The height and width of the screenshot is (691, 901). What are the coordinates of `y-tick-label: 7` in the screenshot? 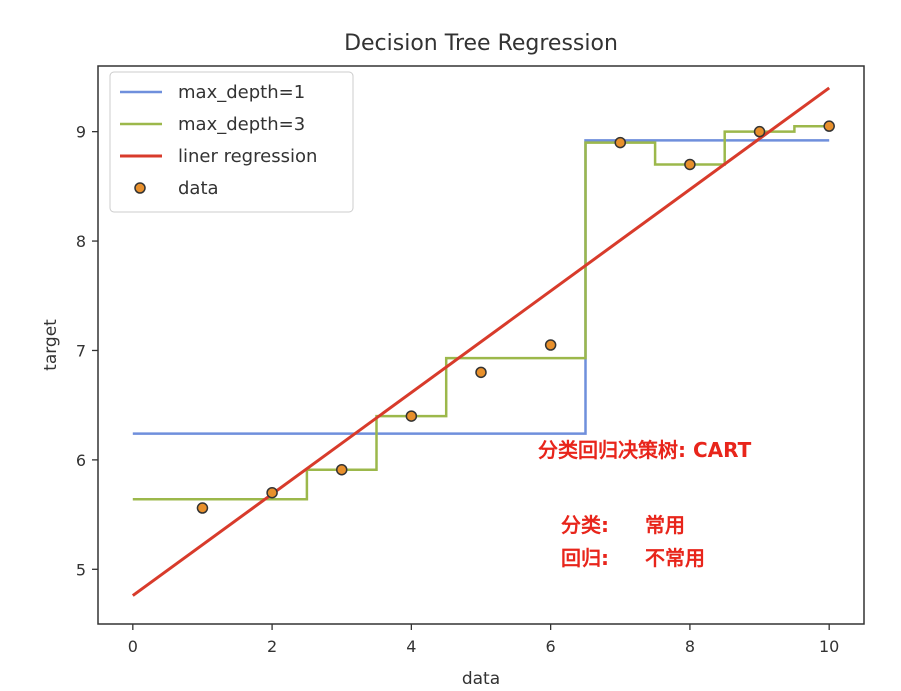 It's located at (81, 350).